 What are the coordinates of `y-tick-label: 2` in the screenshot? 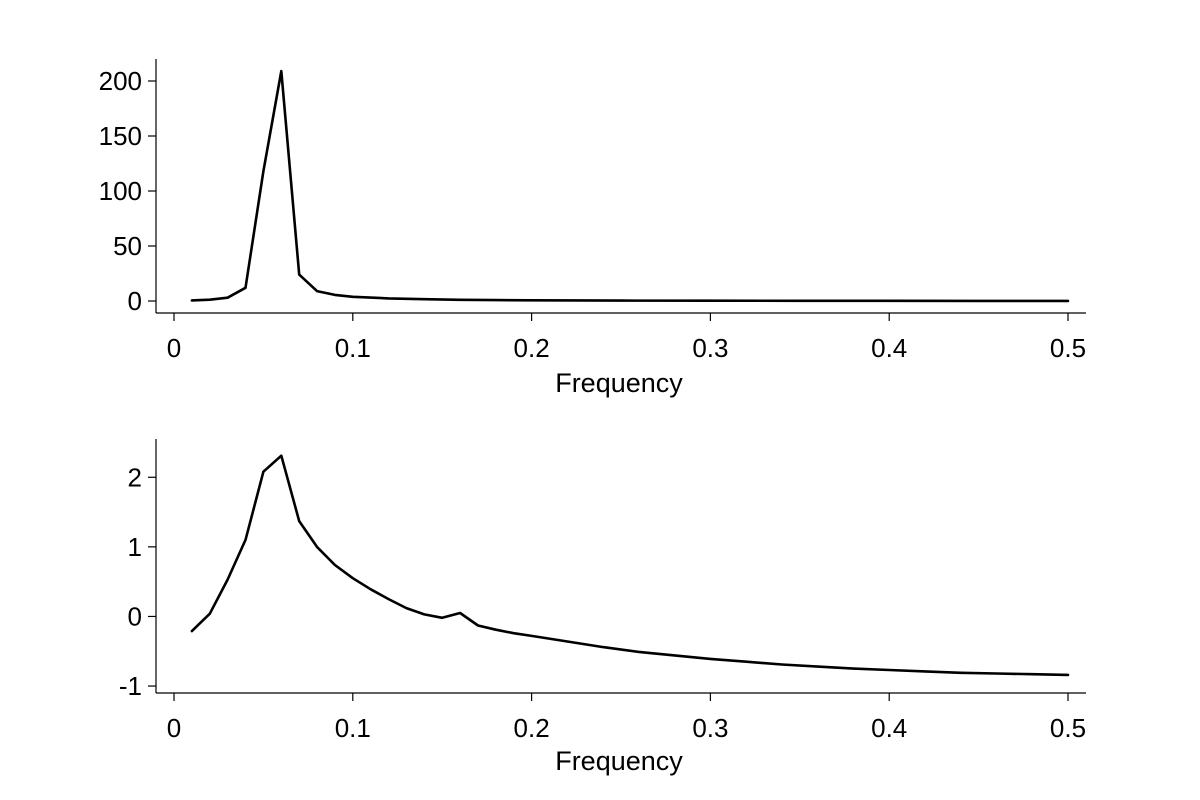 It's located at (135, 477).